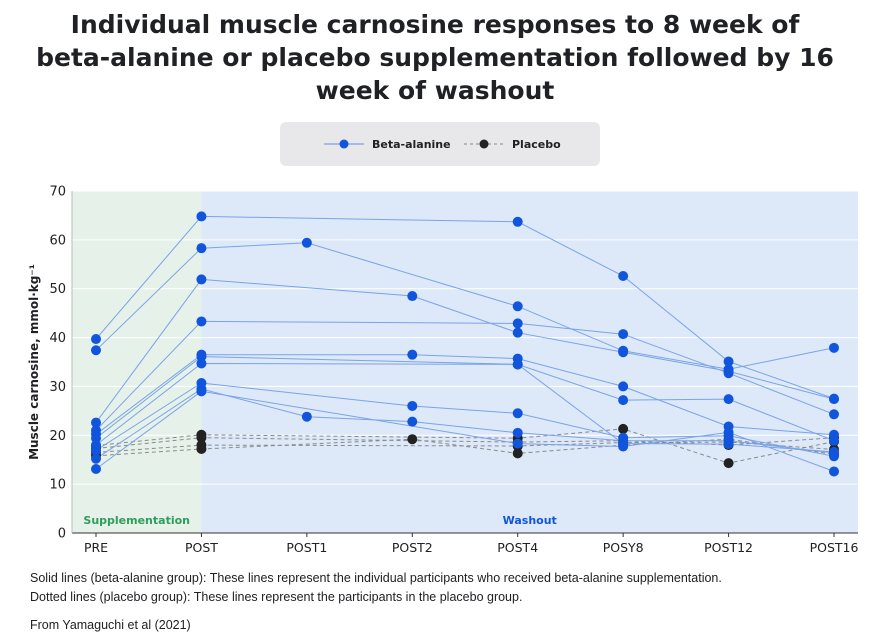  Describe the element at coordinates (728, 547) in the screenshot. I see `x-tick-label: POST12` at that location.